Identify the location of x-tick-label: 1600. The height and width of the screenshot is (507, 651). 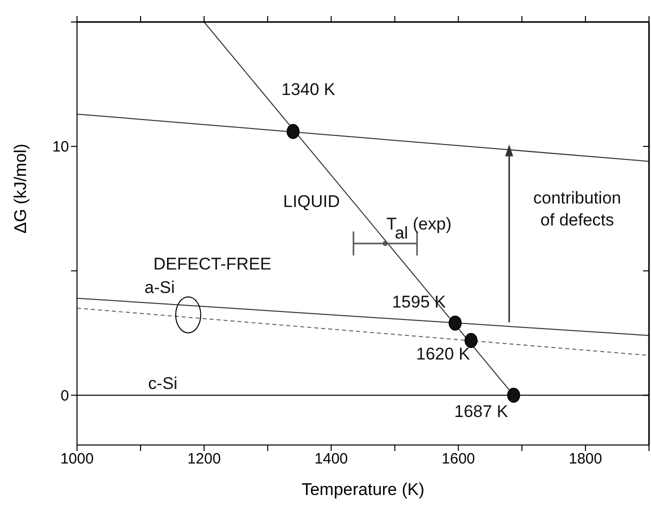
(459, 459).